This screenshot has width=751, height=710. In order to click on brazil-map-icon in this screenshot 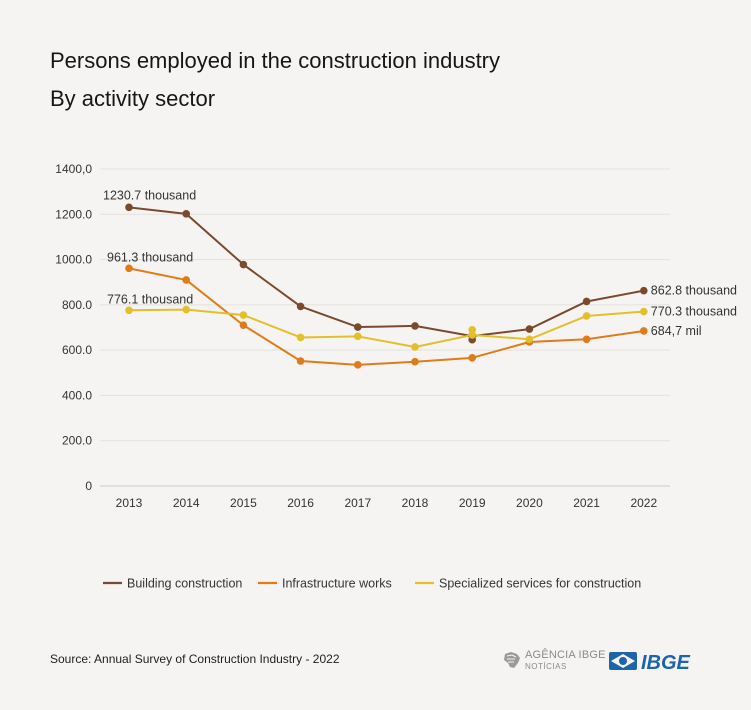, I will do `click(512, 660)`.